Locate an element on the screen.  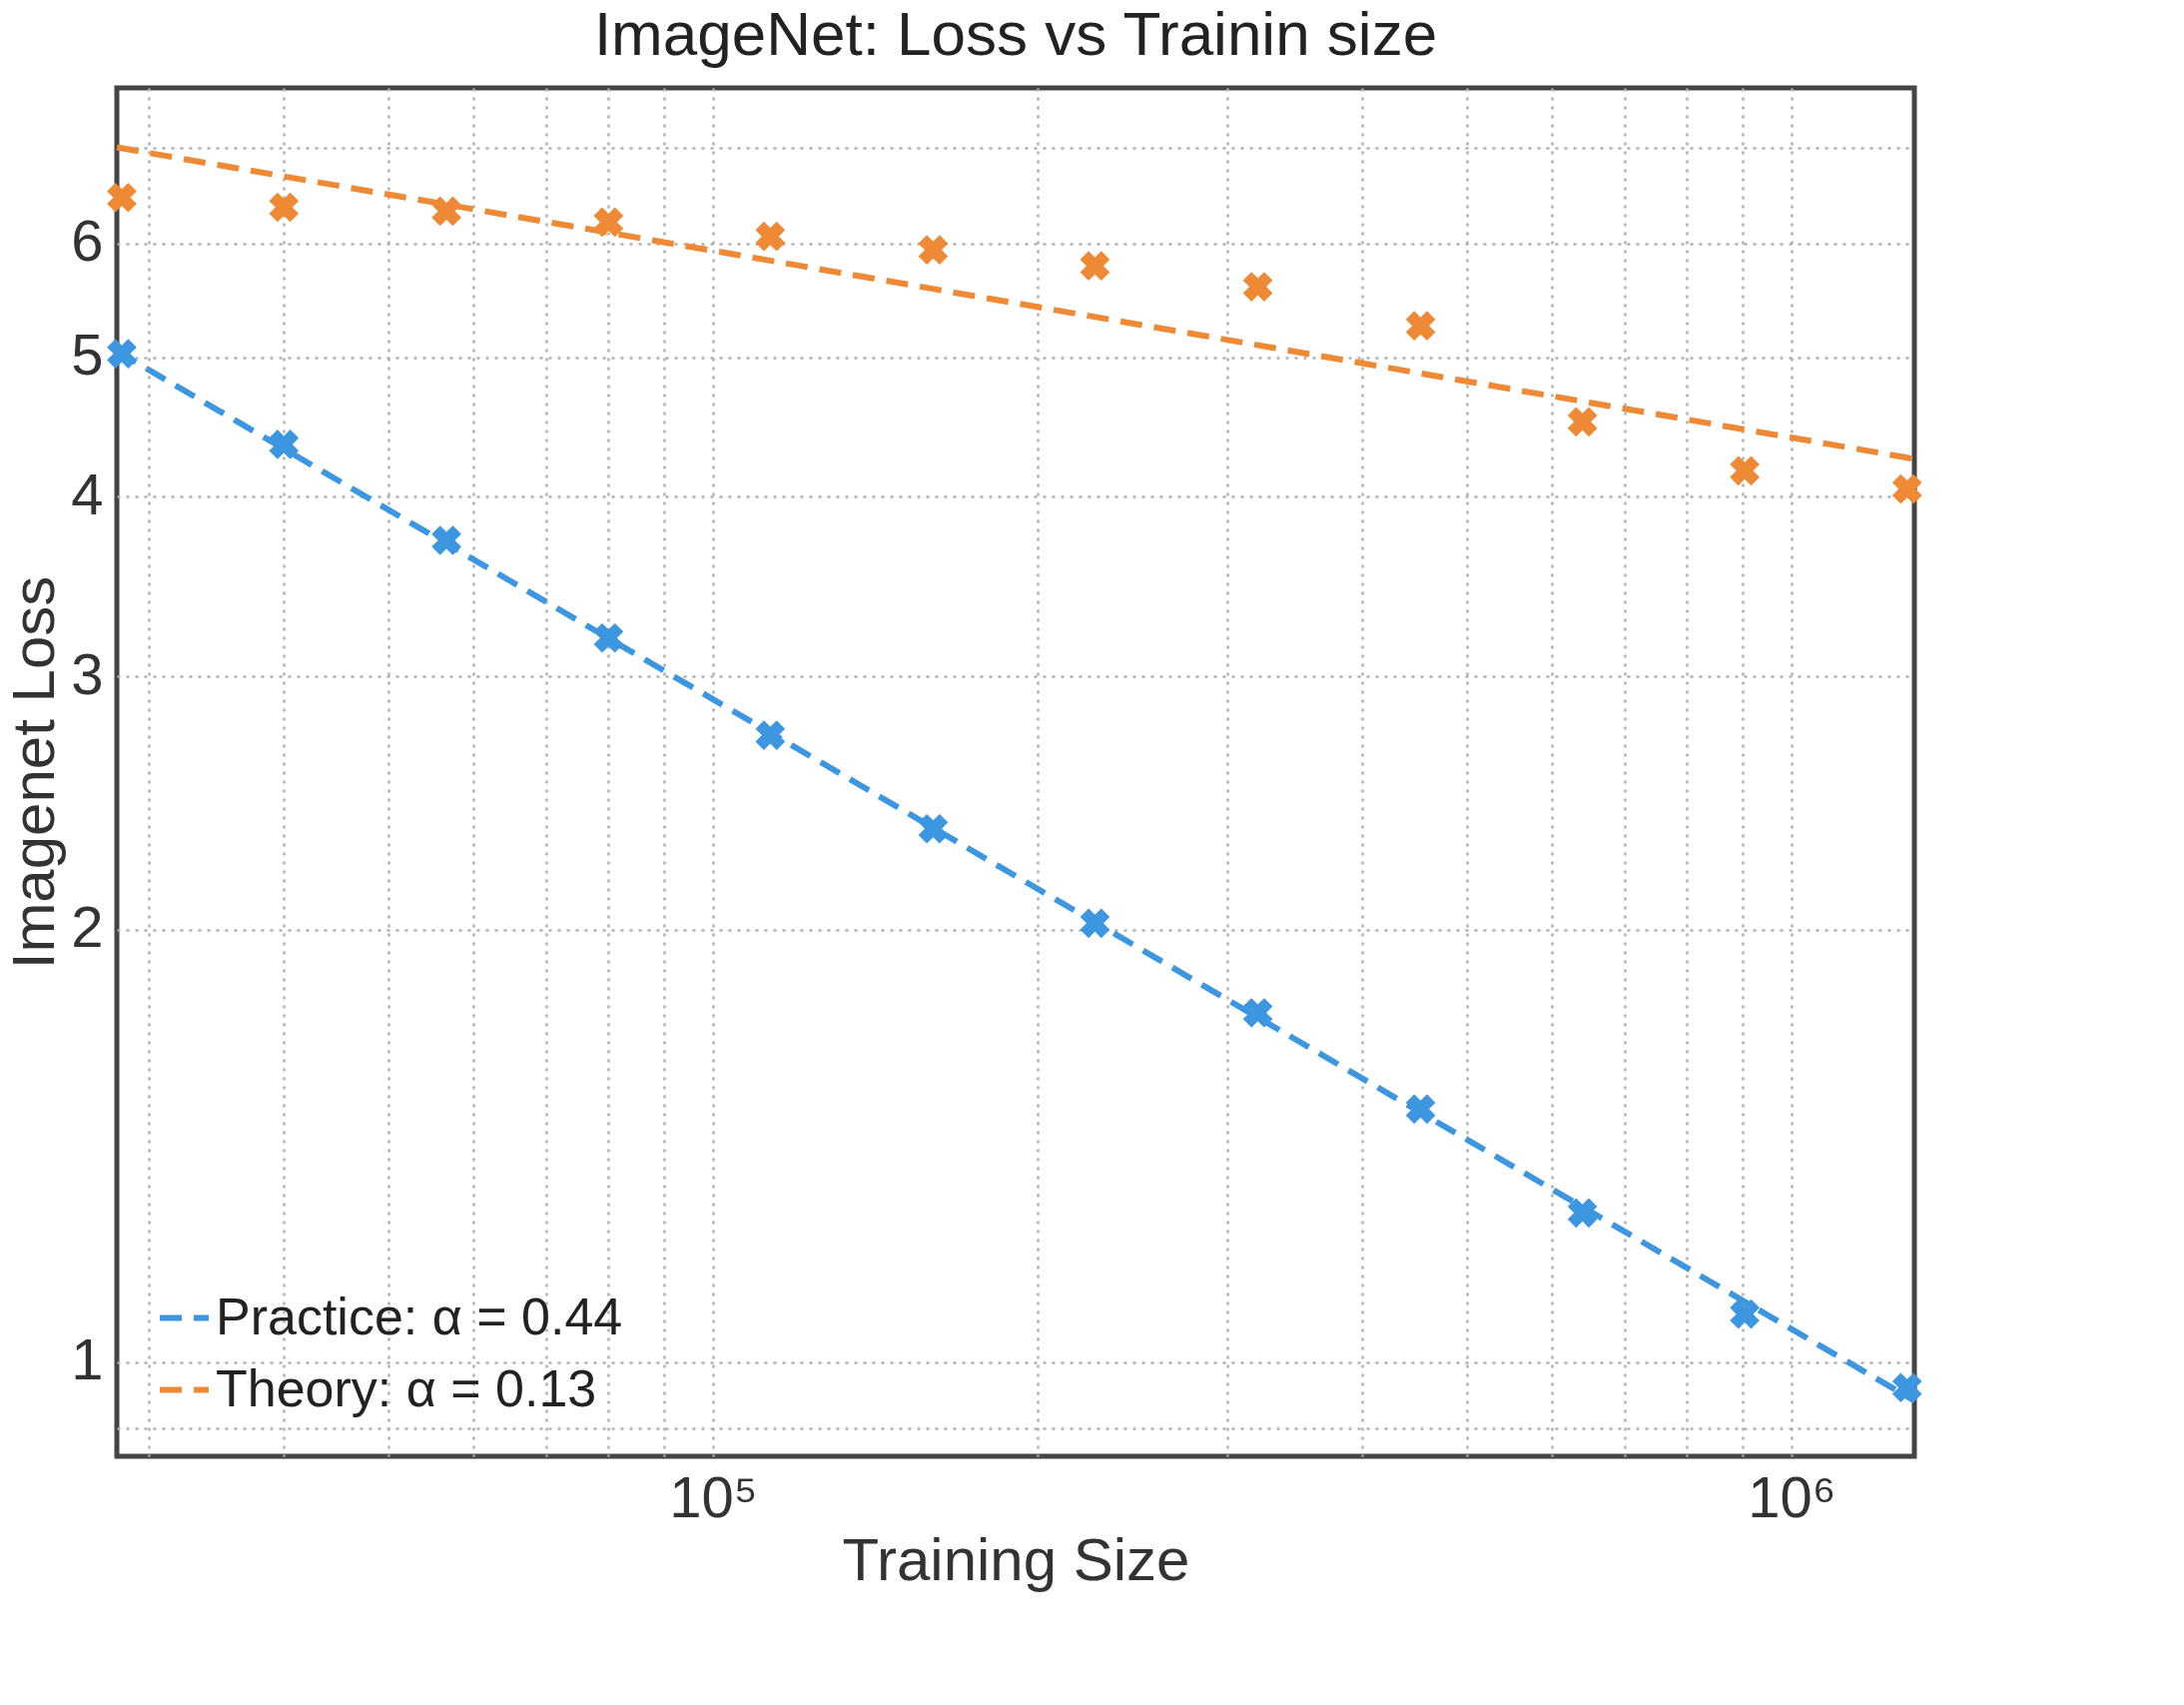
y-tick-label: 1 is located at coordinates (87, 1359).